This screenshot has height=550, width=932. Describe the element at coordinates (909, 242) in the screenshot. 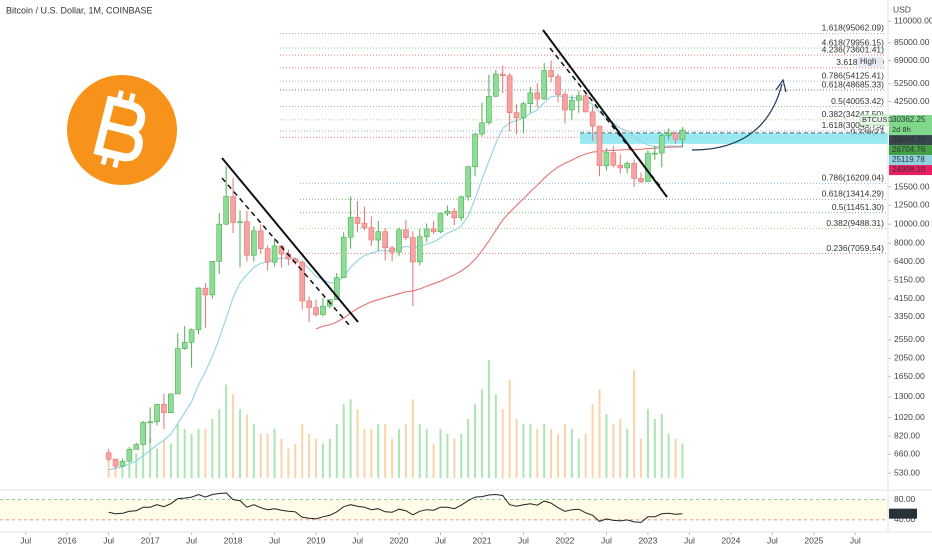

I see `y-tick-label: 8000.00` at that location.